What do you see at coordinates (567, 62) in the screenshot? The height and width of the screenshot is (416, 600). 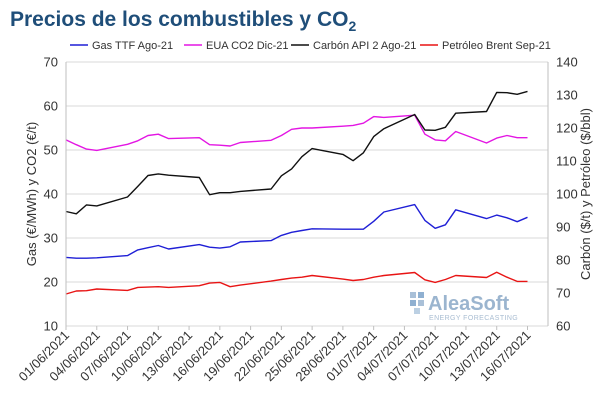 I see `y-right-tick-label: 140` at bounding box center [567, 62].